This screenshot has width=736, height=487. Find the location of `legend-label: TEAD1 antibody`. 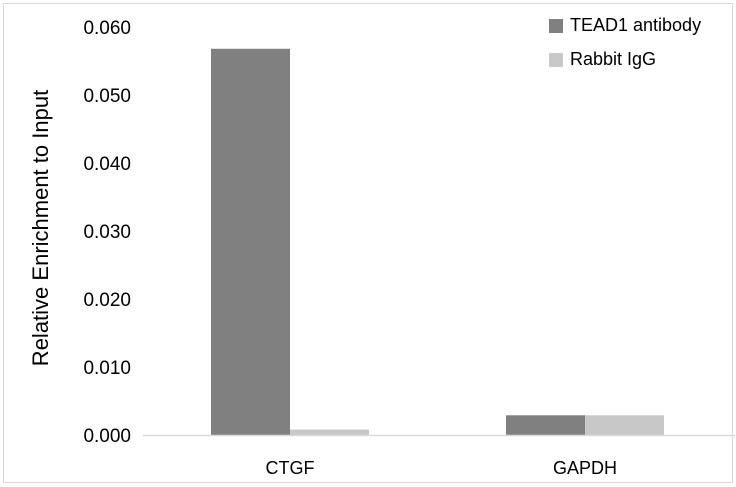

legend-label: TEAD1 antibody is located at coordinates (635, 25).